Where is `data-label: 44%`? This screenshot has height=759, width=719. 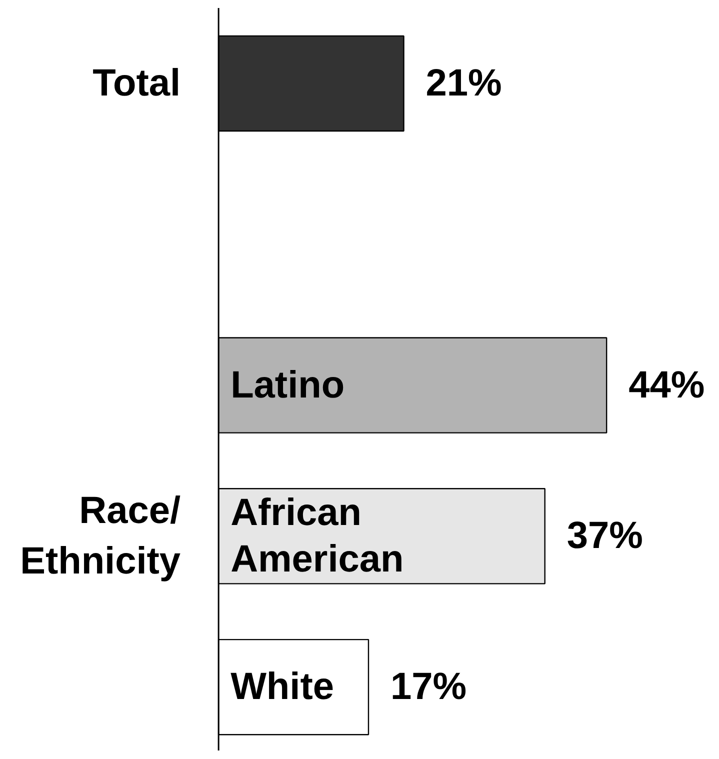 data-label: 44% is located at coordinates (666, 385).